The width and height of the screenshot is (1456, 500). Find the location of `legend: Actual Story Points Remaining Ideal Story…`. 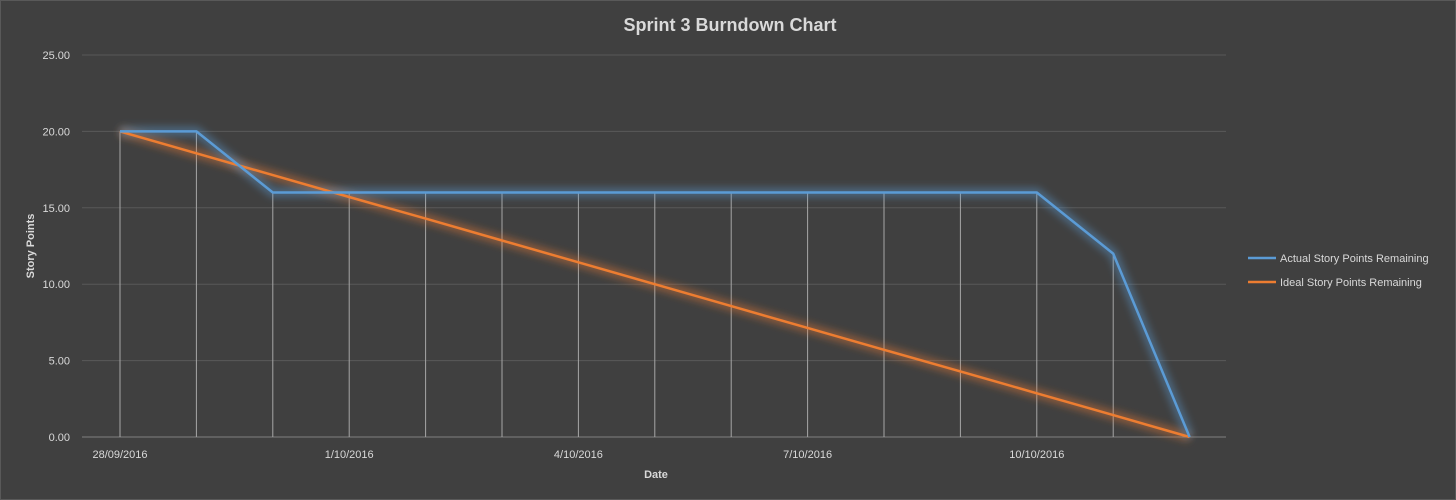

legend: Actual Story Points Remaining Ideal Story… is located at coordinates (1338, 271).